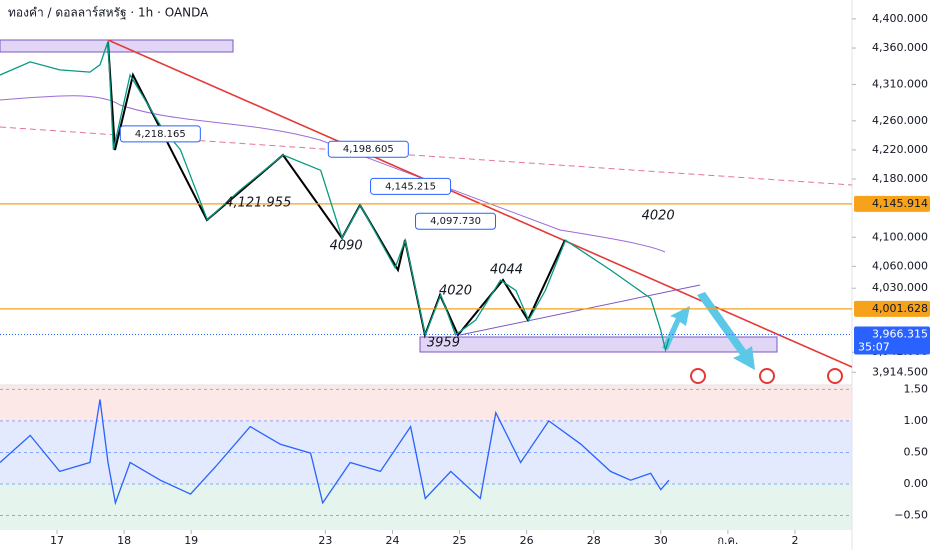  What do you see at coordinates (426, 403) in the screenshot?
I see `band-upper` at bounding box center [426, 403].